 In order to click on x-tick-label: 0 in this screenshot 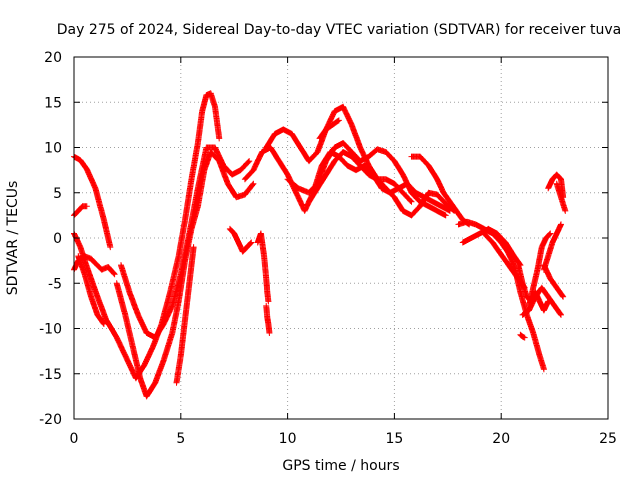, I will do `click(74, 439)`.